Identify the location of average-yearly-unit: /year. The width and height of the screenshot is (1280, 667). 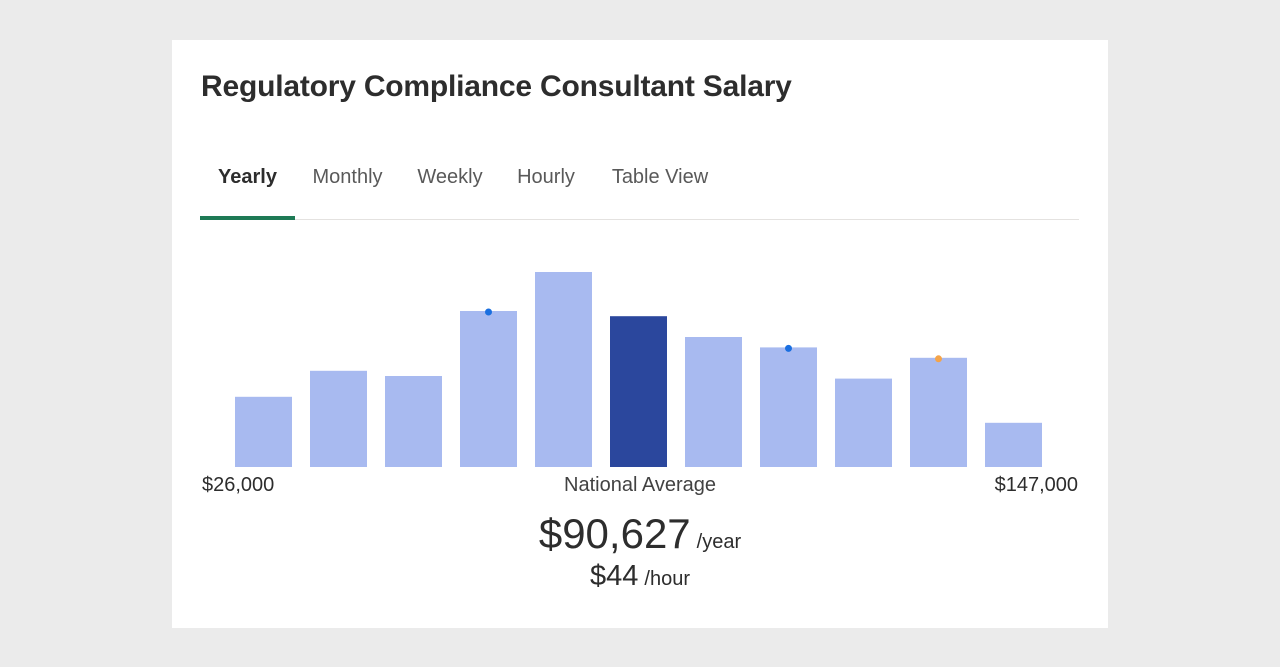
(719, 542).